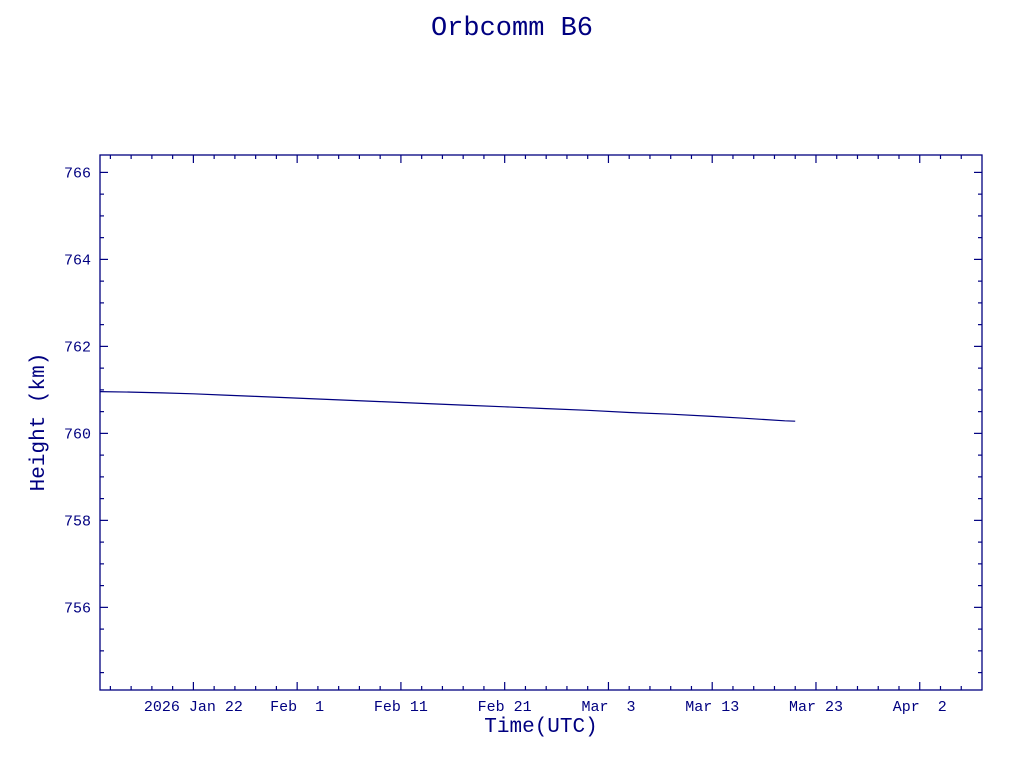 The image size is (1024, 768). I want to click on y-tick-label: 756, so click(77, 608).